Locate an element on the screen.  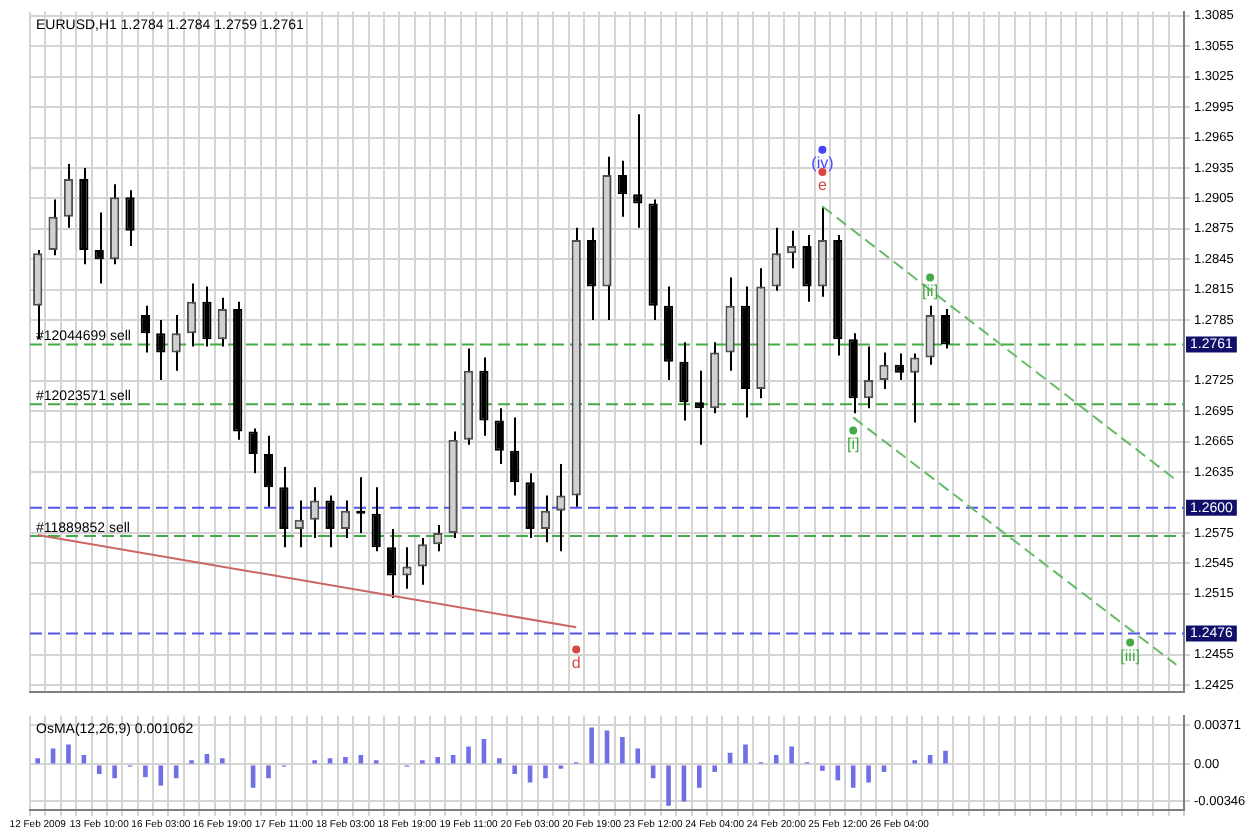
data-label: [iii] is located at coordinates (1130, 655).